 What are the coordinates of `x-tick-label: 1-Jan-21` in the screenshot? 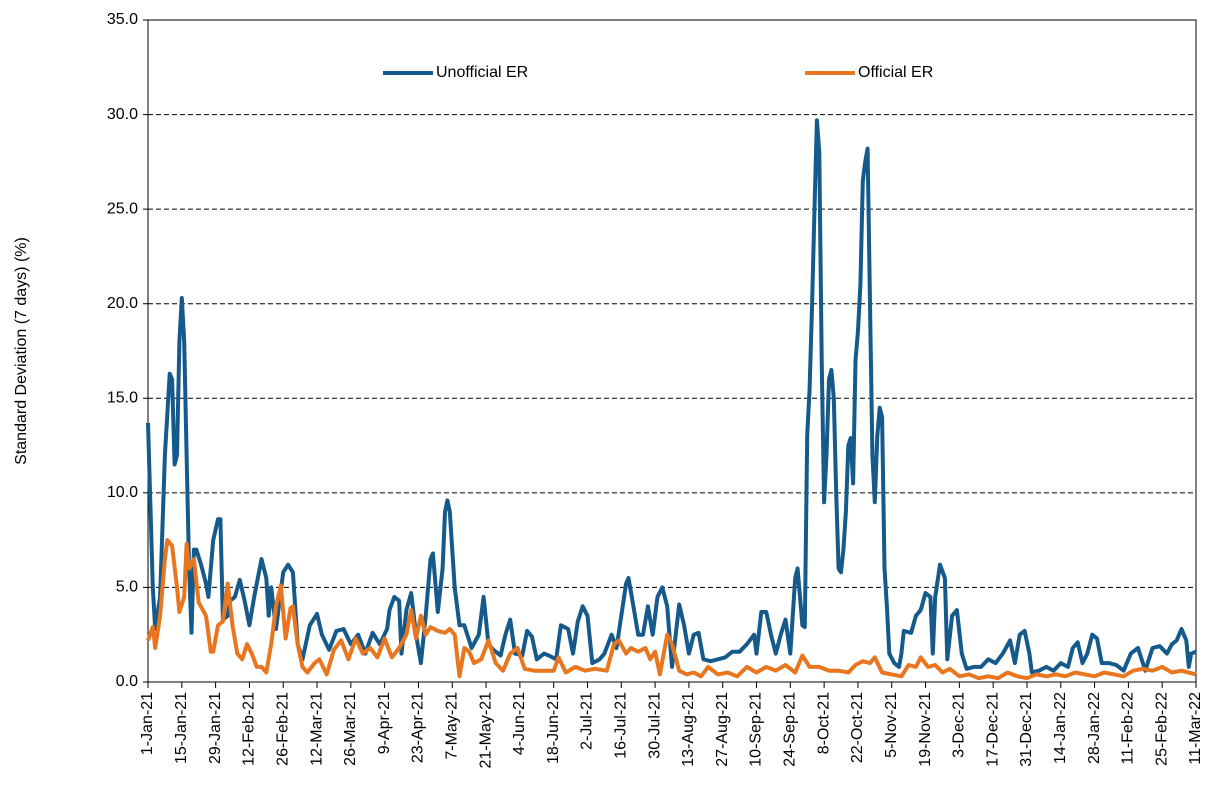 It's located at (147, 723).